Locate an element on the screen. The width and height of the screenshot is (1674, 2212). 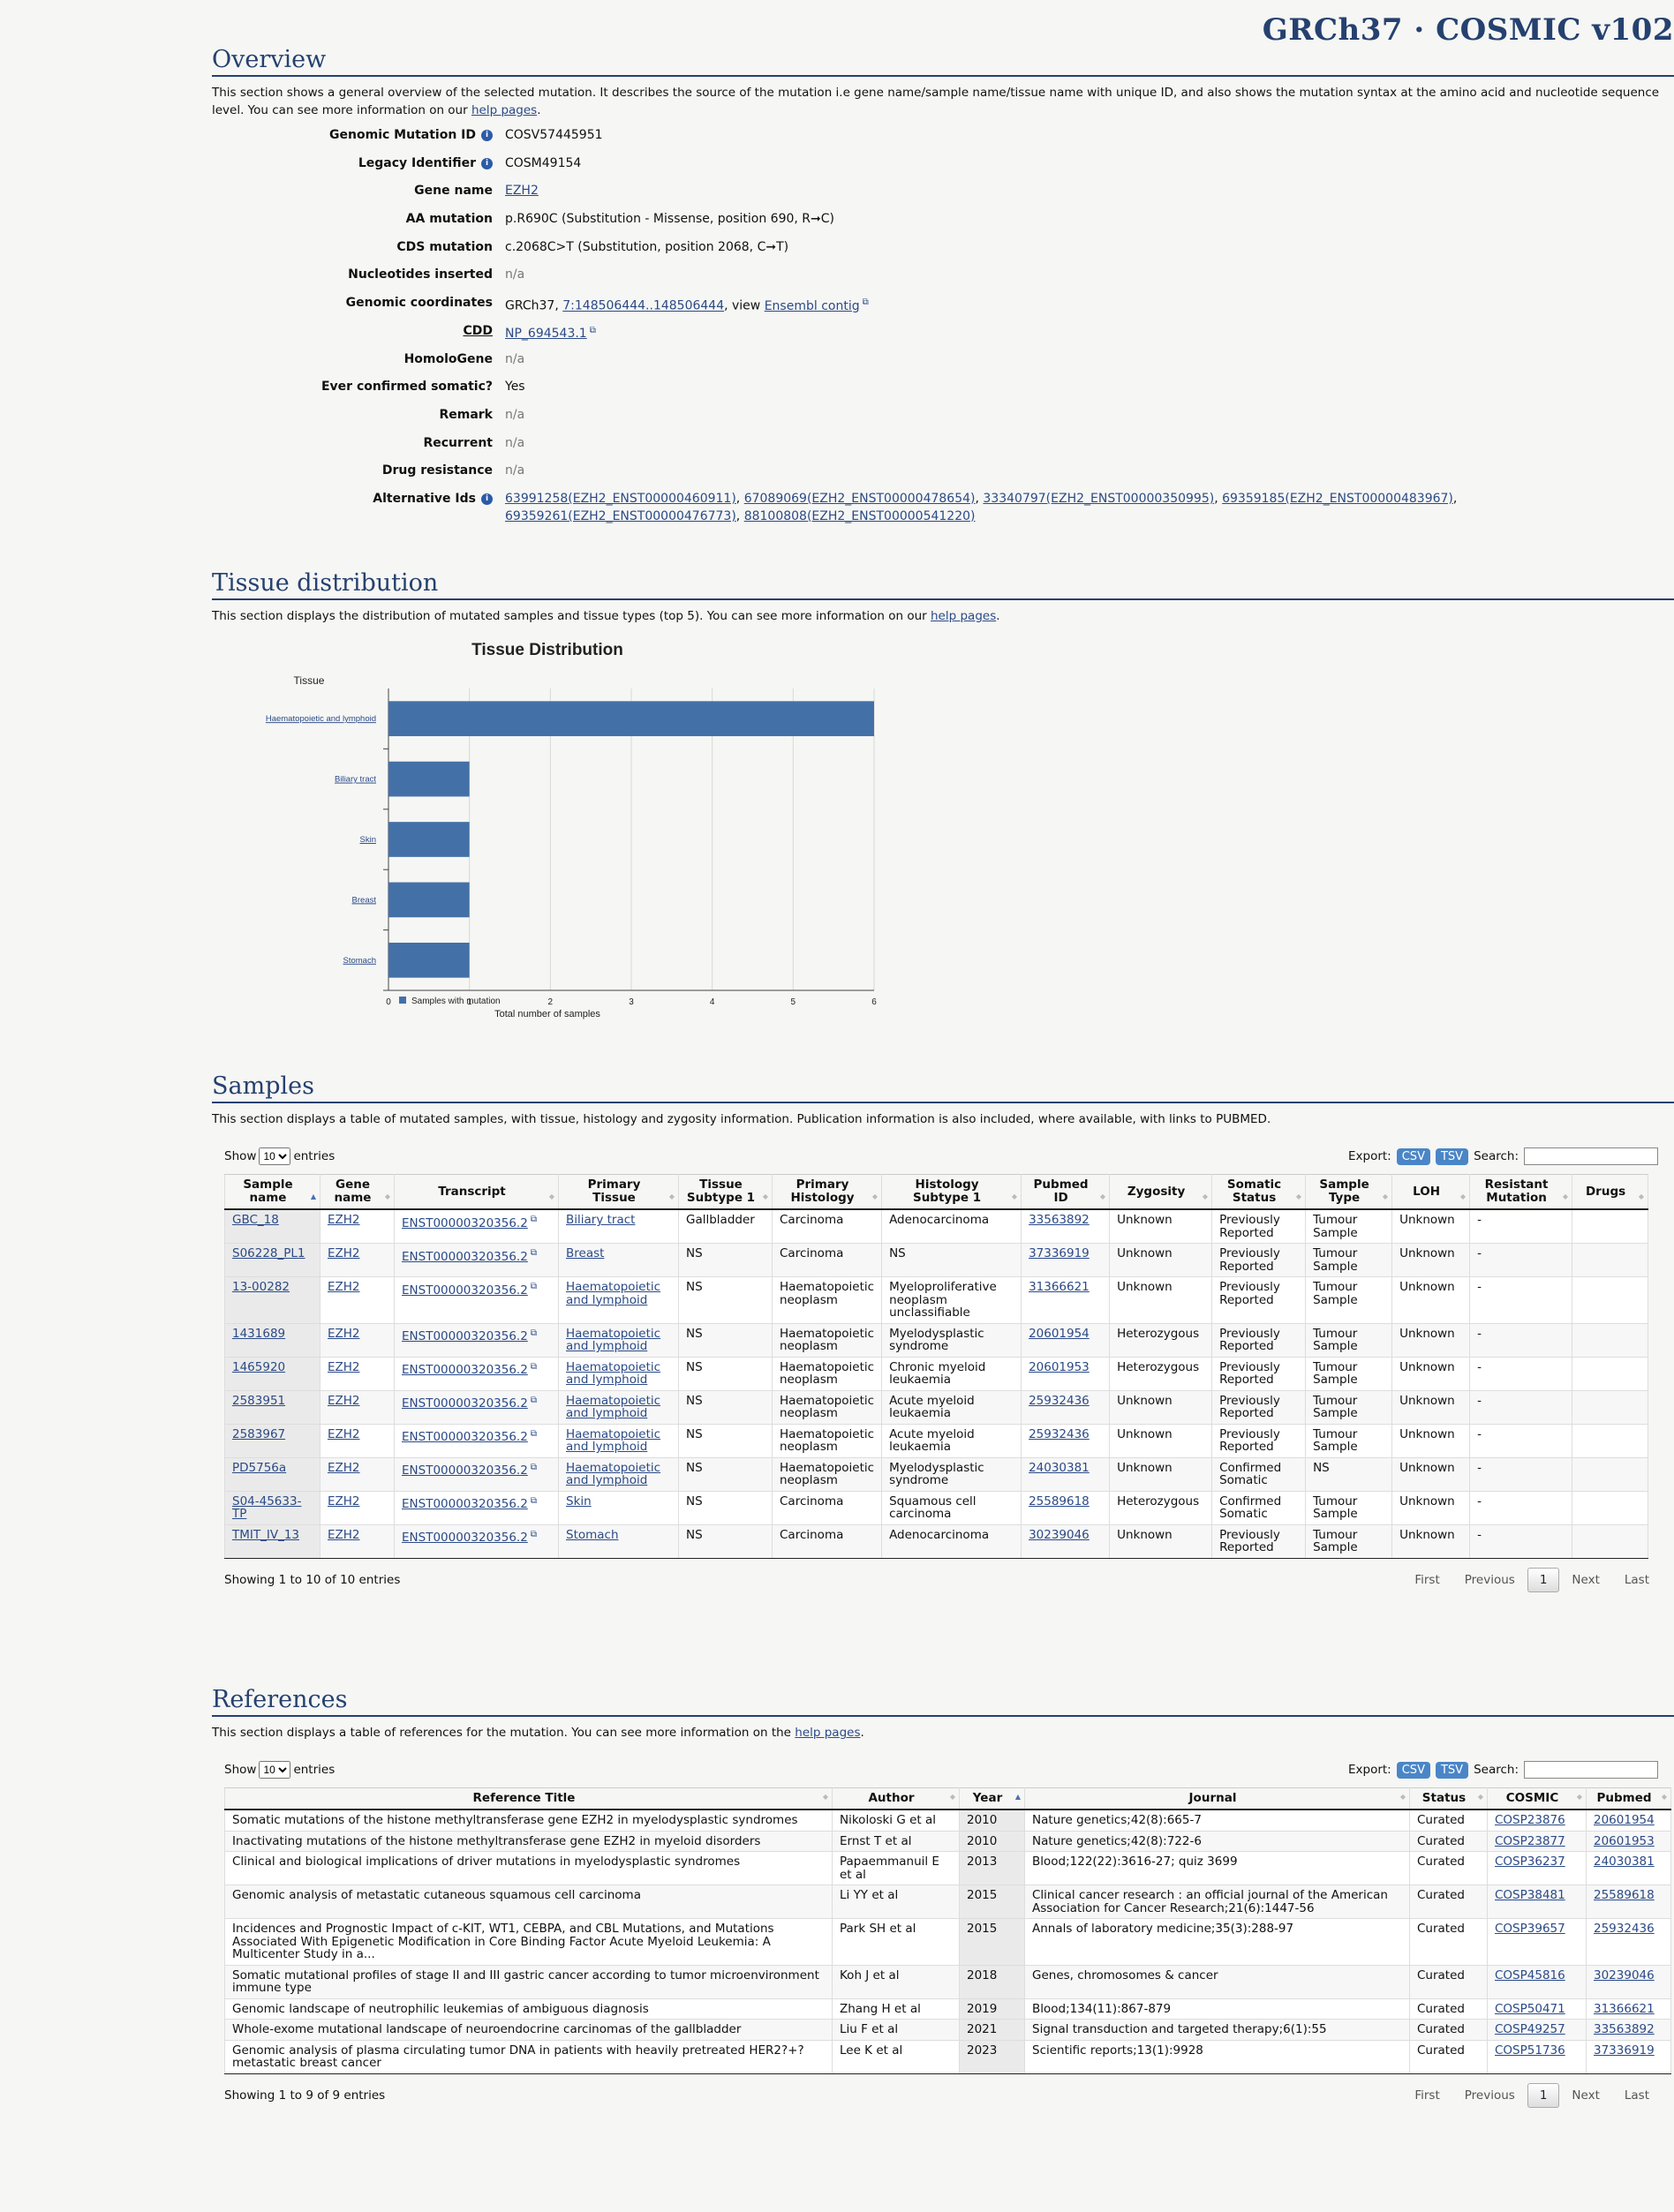
pubmed-link: 33563892 is located at coordinates (1060, 1220).